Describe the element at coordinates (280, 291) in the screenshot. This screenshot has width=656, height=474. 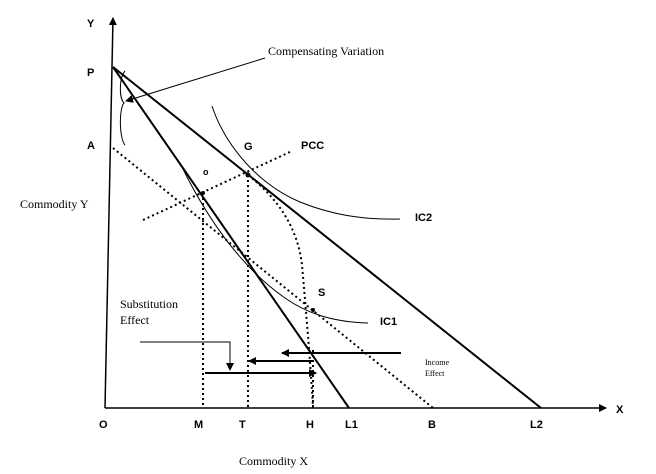
I see `dotted-arc-g-to-h` at that location.